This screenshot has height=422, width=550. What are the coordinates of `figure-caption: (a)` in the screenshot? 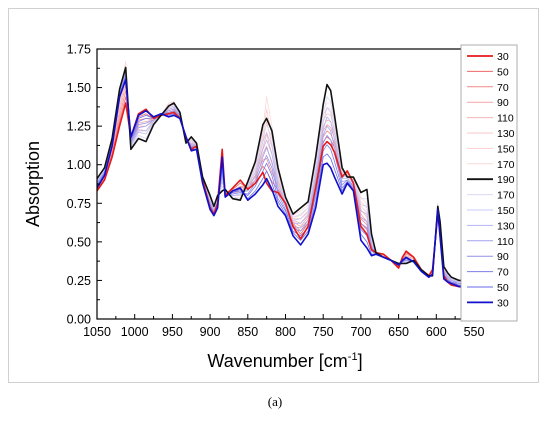 It's located at (275, 401).